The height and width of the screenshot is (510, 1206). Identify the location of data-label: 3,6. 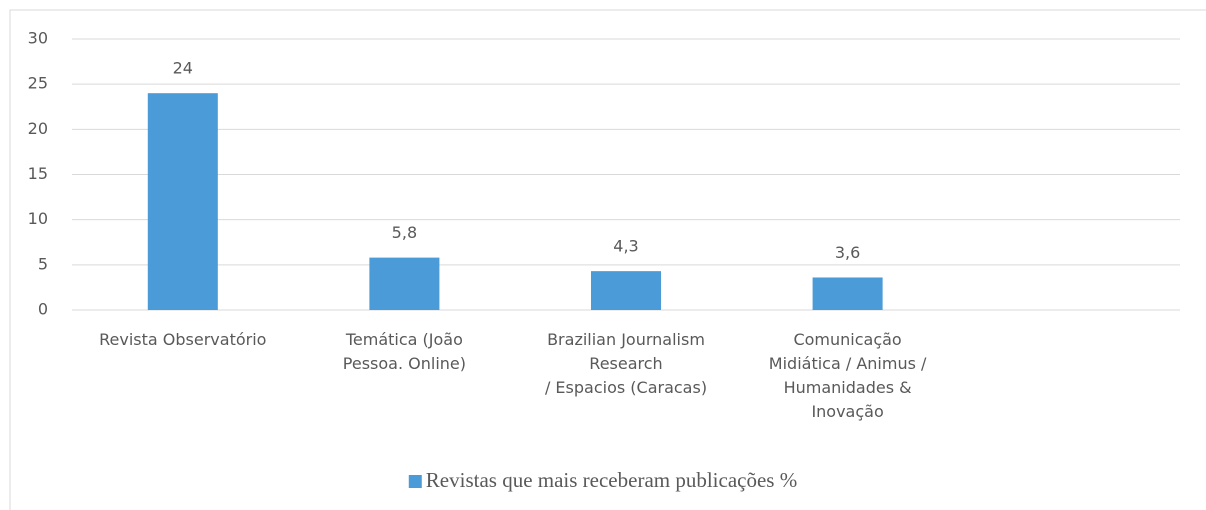
(847, 252).